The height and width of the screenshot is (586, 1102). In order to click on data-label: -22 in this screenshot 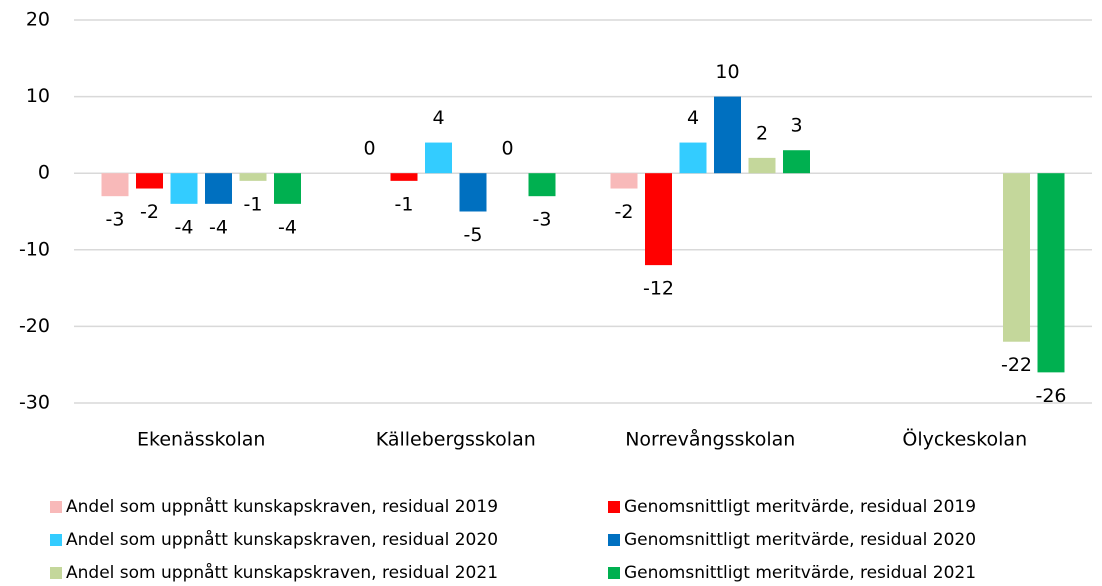, I will do `click(1016, 365)`.